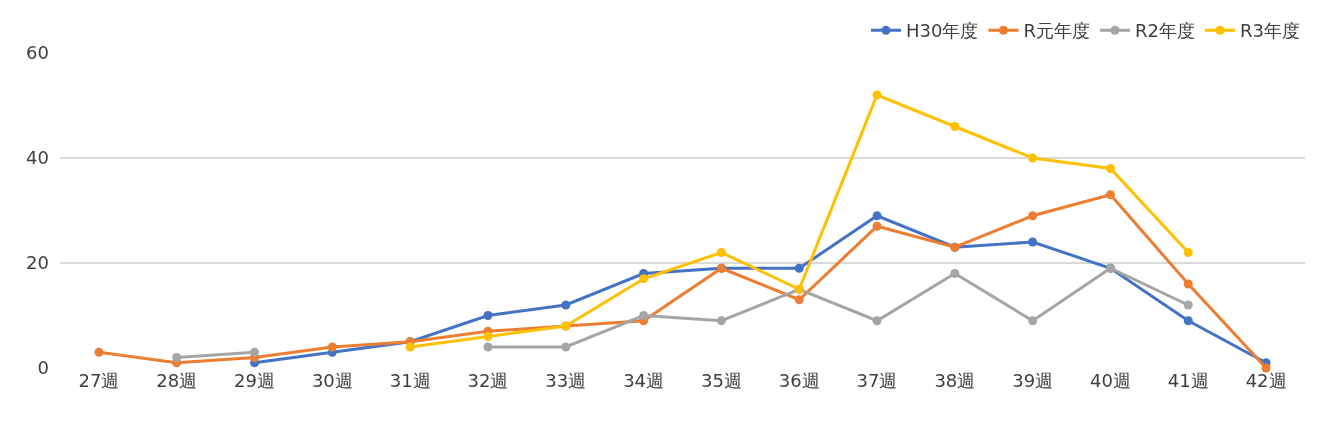 This screenshot has width=1320, height=423. I want to click on y-tick-label: 20, so click(37, 263).